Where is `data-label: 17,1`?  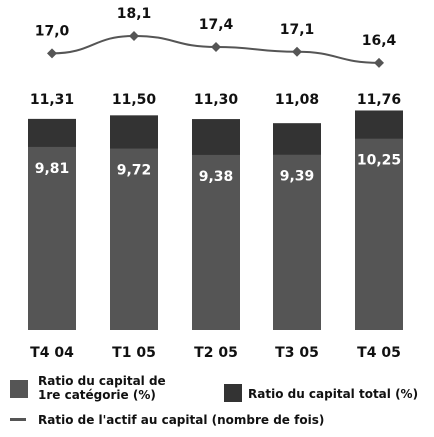 data-label: 17,1 is located at coordinates (297, 30).